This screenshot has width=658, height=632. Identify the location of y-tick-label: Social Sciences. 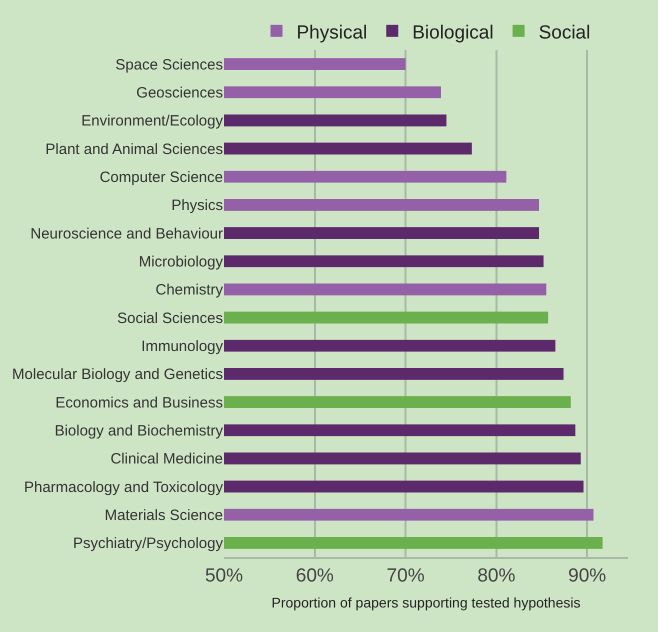
(170, 318).